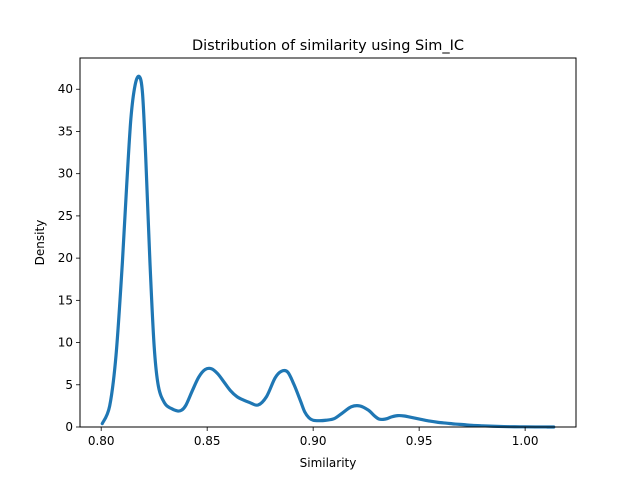 This screenshot has height=480, width=640. What do you see at coordinates (65, 131) in the screenshot?
I see `y-tick-label: 35` at bounding box center [65, 131].